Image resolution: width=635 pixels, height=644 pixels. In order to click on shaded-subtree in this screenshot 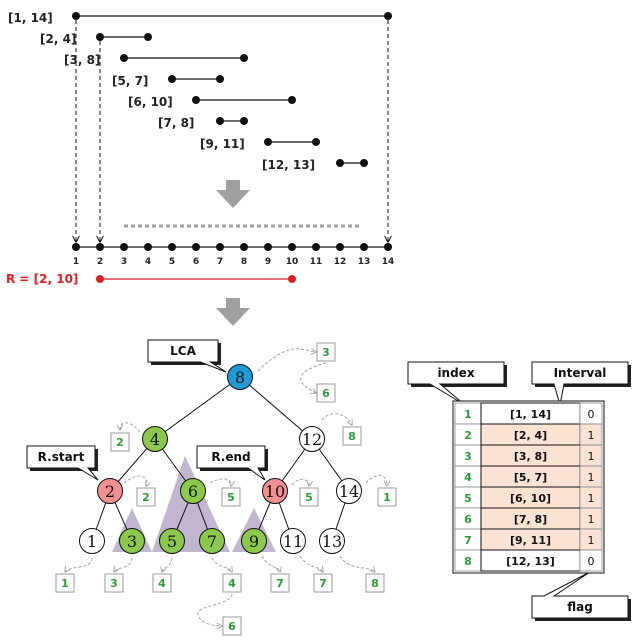, I will do `click(191, 504)`.